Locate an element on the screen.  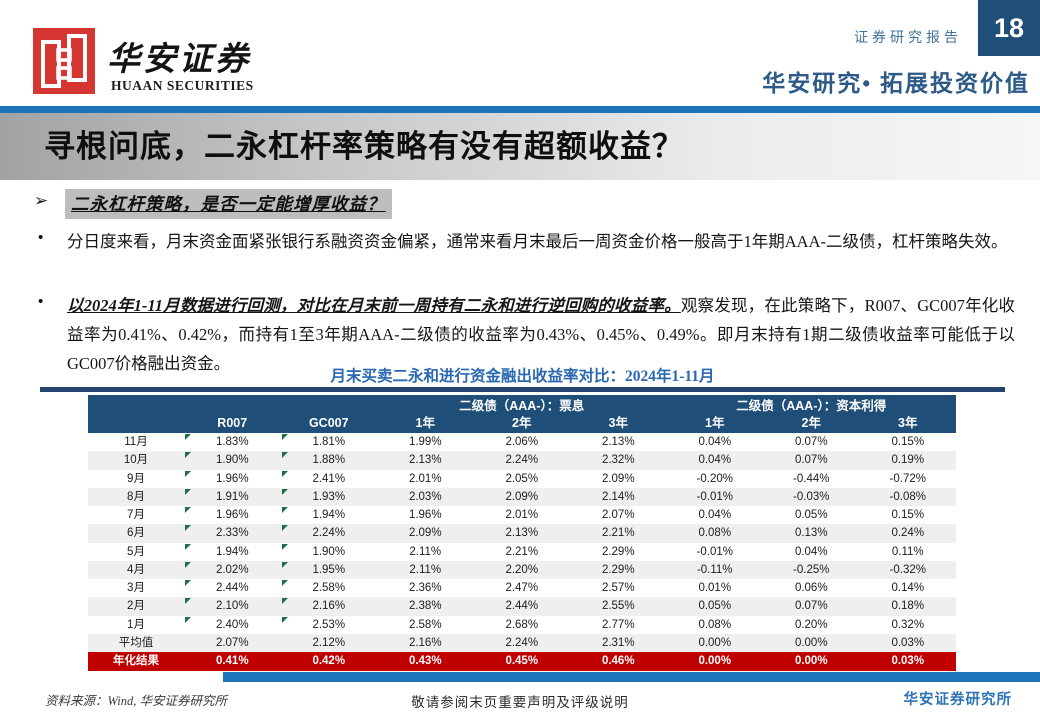
table-cell: 0.06% is located at coordinates (811, 588).